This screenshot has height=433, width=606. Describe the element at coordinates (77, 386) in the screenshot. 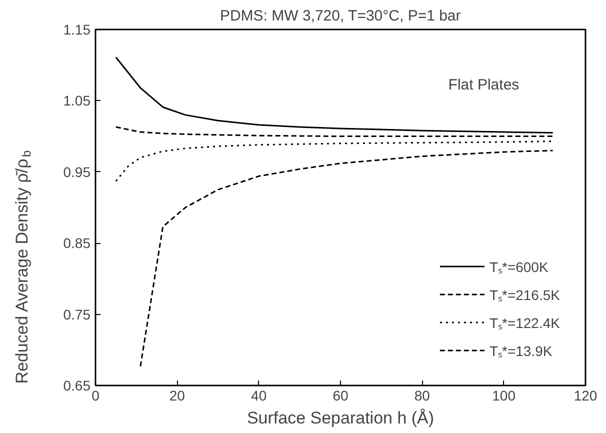

I see `y-tick-label: 0.65` at that location.